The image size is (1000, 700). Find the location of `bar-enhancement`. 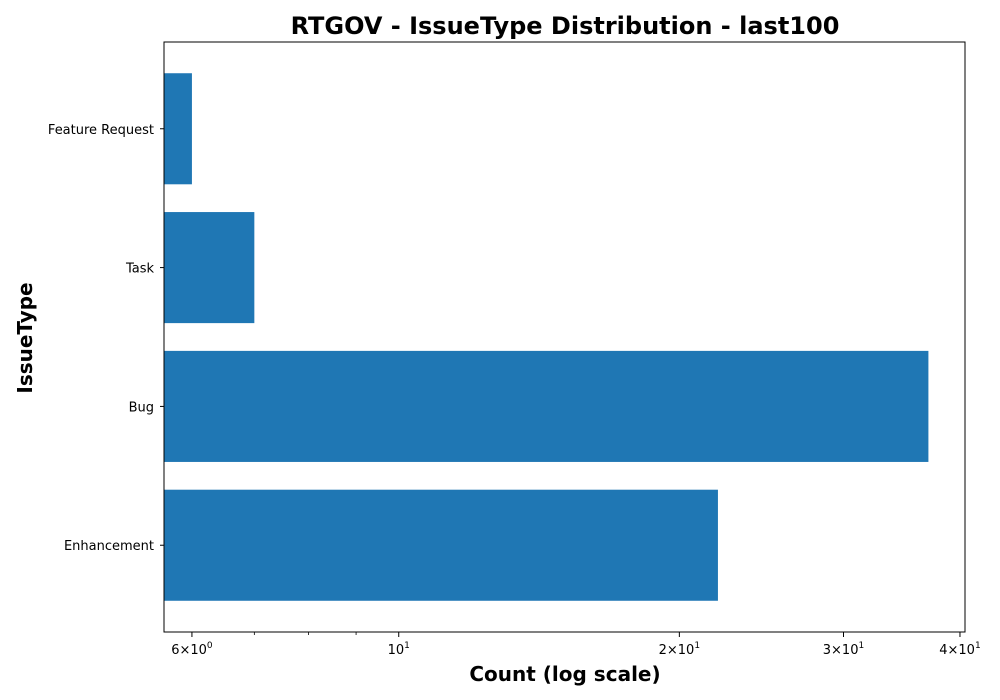

bar-enhancement is located at coordinates (441, 545).